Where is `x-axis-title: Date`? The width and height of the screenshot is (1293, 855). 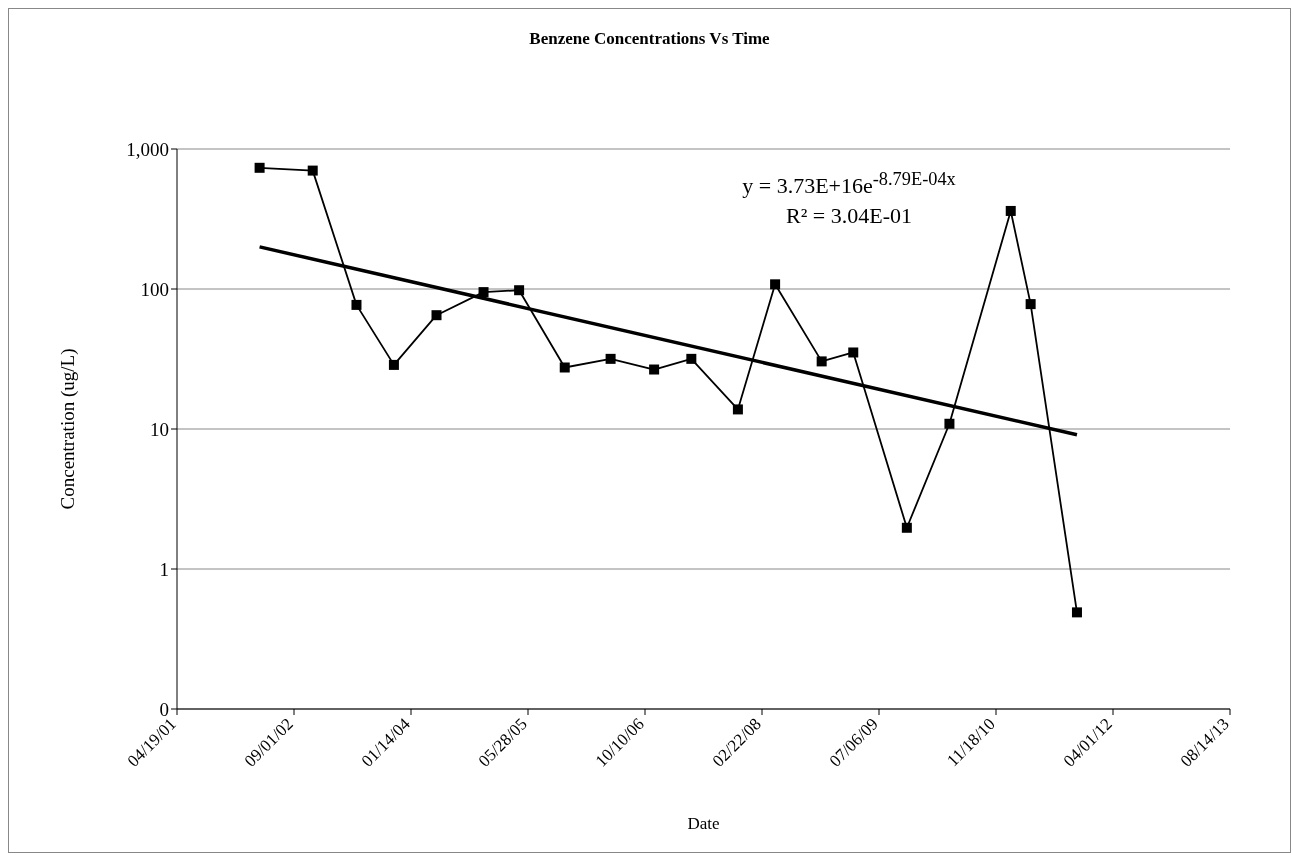
x-axis-title: Date is located at coordinates (703, 823).